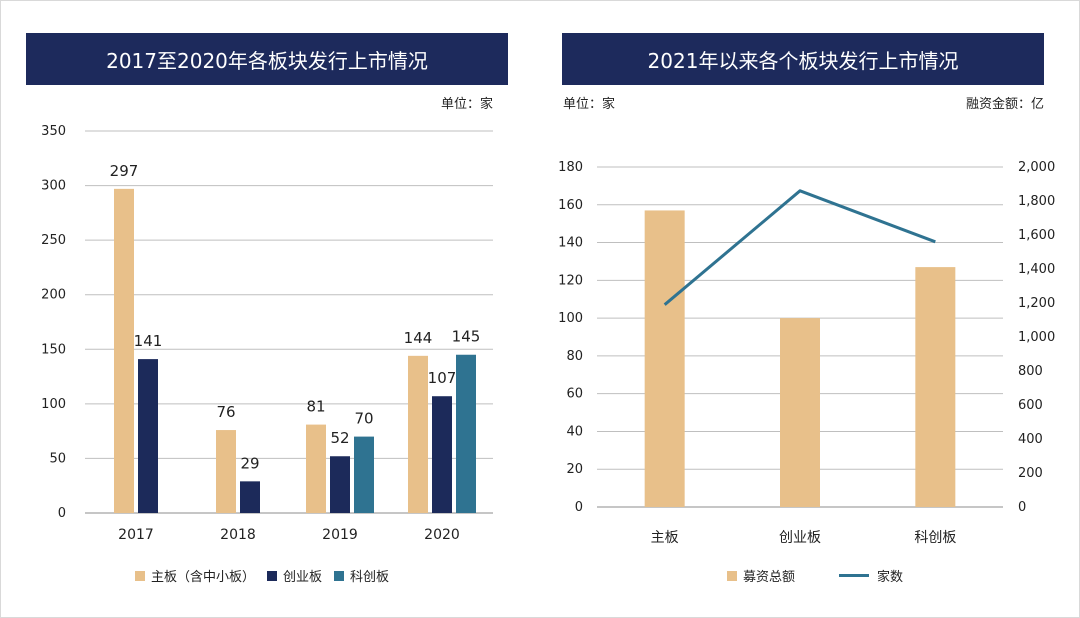  What do you see at coordinates (570, 280) in the screenshot?
I see `right-left-y-tick-label: 120` at bounding box center [570, 280].